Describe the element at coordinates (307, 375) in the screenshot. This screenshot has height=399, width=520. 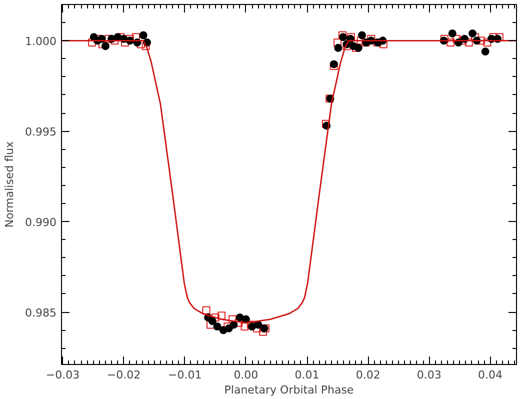
I see `x-tick-label: 0.01` at that location.